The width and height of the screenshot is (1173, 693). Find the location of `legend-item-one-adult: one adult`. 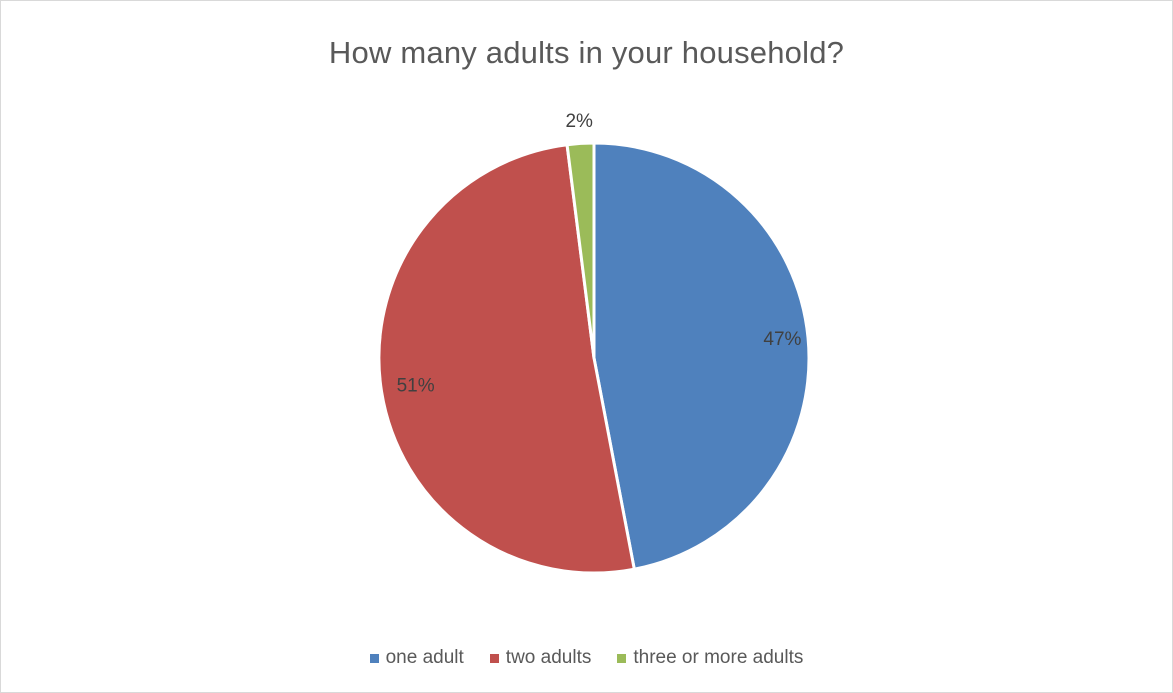

legend-item-one-adult: one adult is located at coordinates (416, 658).